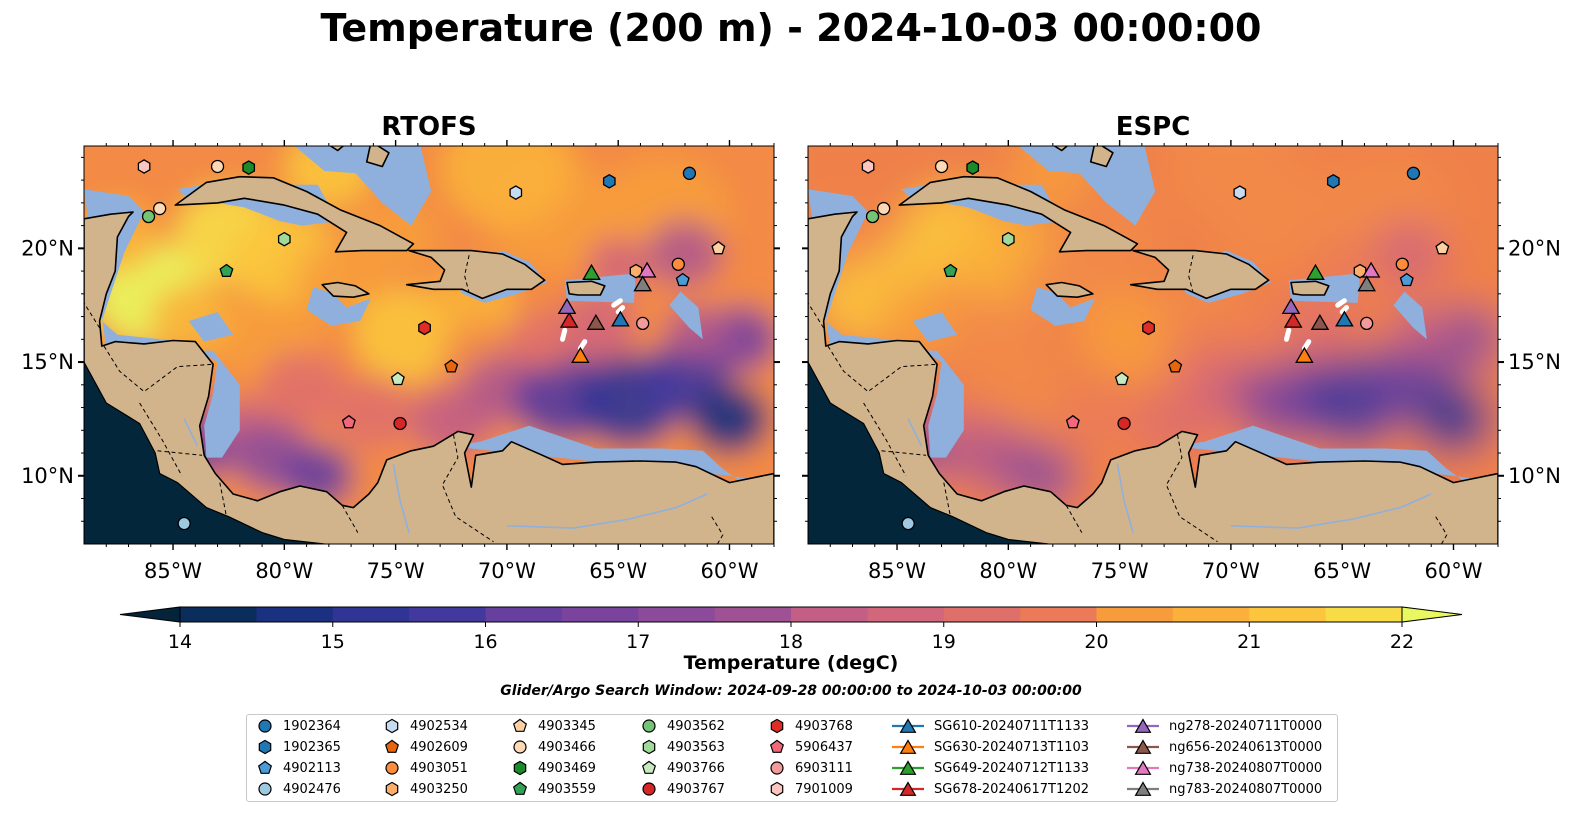  I want to click on legend-label: 4903051, so click(439, 768).